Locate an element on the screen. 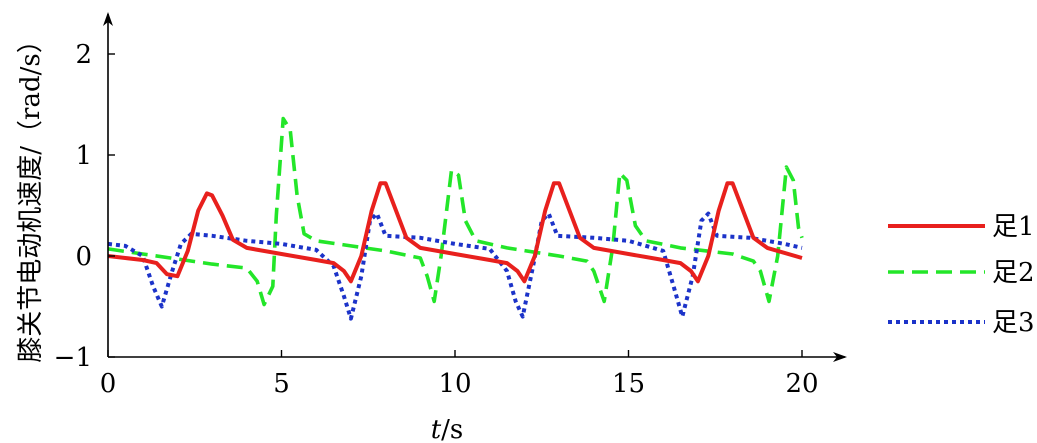 Image resolution: width=1037 pixels, height=443 pixels. legend: 足1 足2 足3 is located at coordinates (961, 275).